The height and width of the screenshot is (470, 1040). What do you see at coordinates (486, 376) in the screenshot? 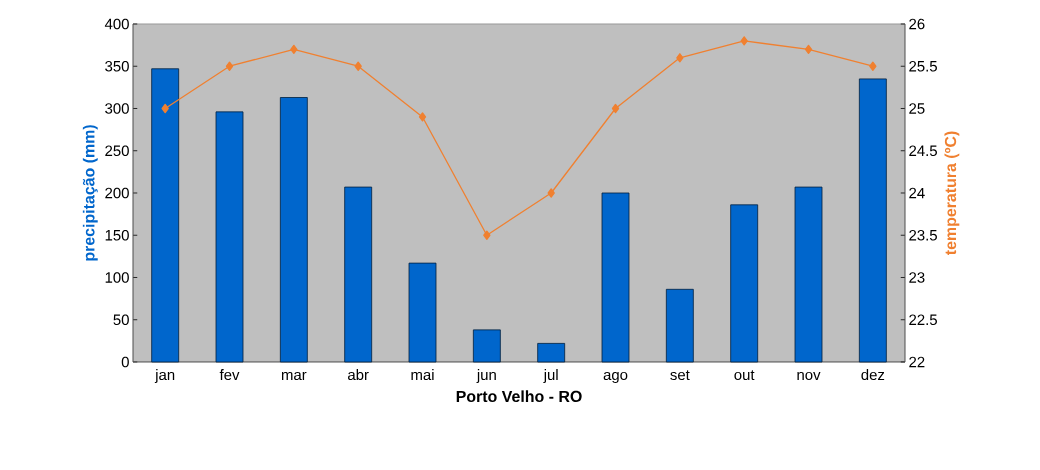
I see `x-tick-label: jun` at bounding box center [486, 376].